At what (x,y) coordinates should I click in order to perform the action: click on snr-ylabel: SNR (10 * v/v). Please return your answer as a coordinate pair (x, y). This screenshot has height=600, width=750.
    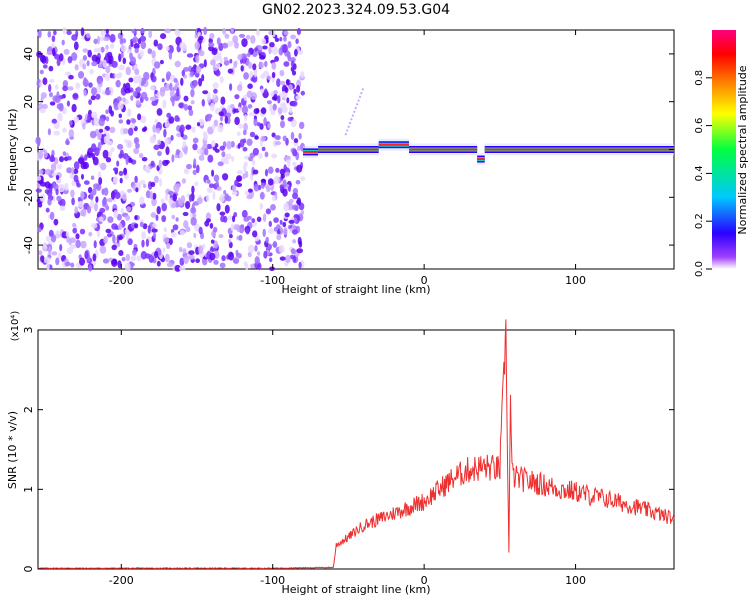
    Looking at the image, I should click on (12, 450).